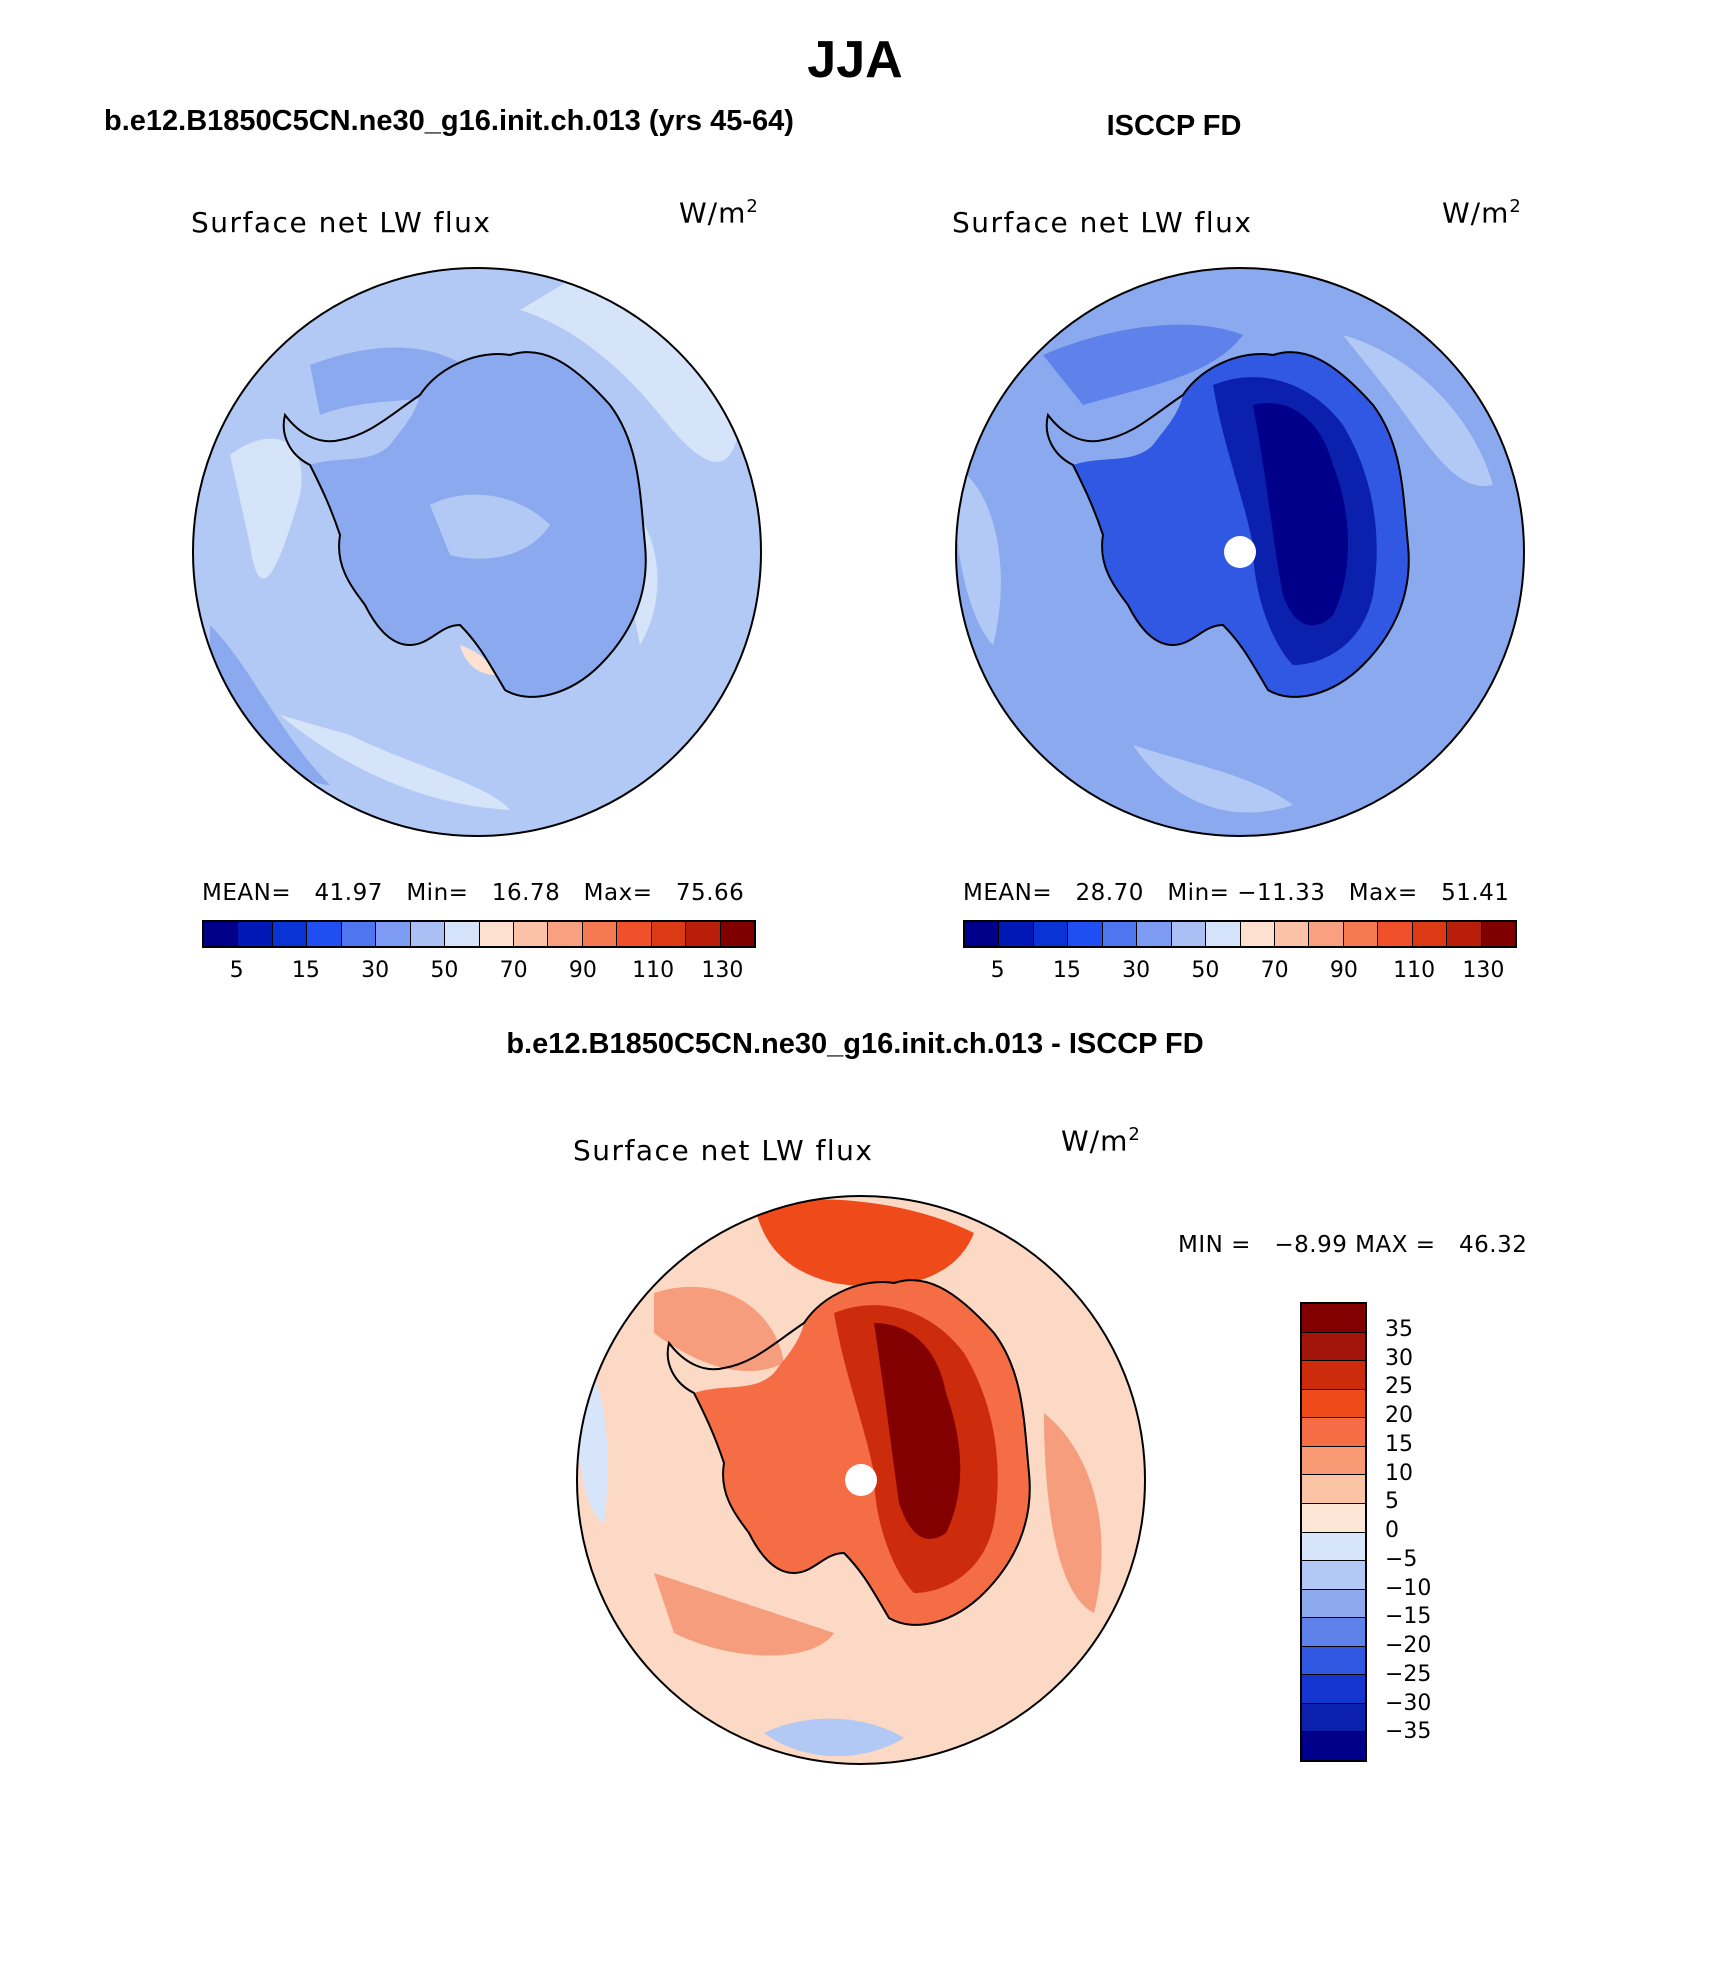 Image resolution: width=1710 pixels, height=1972 pixels. Describe the element at coordinates (1174, 126) in the screenshot. I see `right-case-title: ISCCP FD` at that location.